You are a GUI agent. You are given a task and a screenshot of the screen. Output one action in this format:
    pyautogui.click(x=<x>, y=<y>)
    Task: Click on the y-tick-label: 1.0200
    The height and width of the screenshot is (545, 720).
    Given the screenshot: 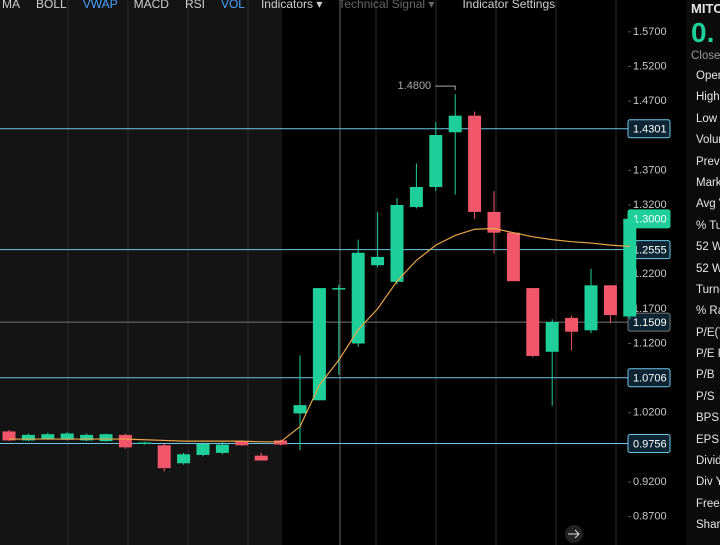 What is the action you would take?
    pyautogui.click(x=650, y=413)
    